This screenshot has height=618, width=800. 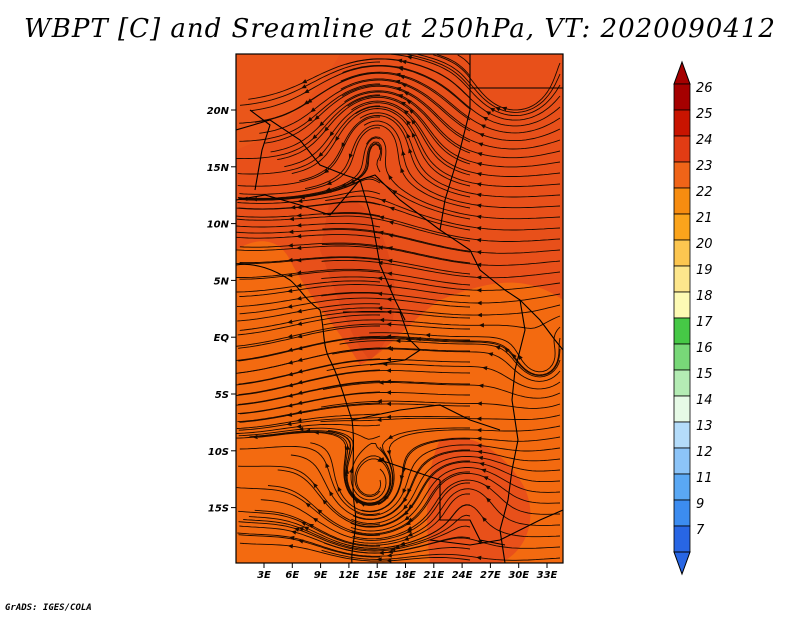 I want to click on colorbar-label: 17, so click(x=704, y=322).